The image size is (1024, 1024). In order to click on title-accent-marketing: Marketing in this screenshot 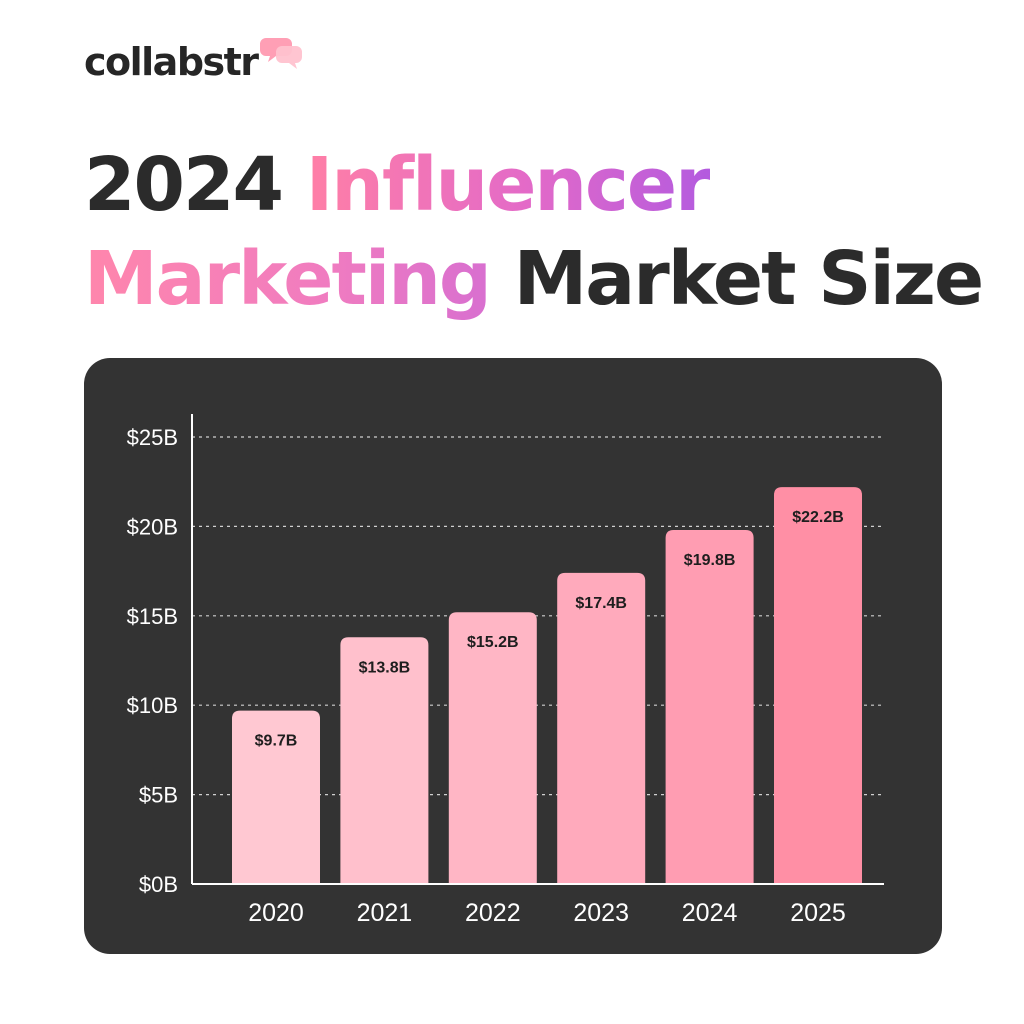, I will do `click(288, 279)`.